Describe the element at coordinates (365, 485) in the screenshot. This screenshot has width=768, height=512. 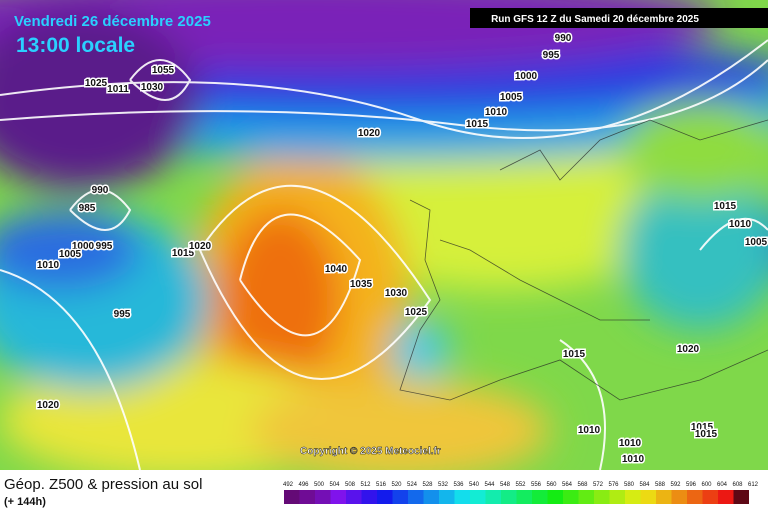
I see `colorbar-label: 512` at that location.